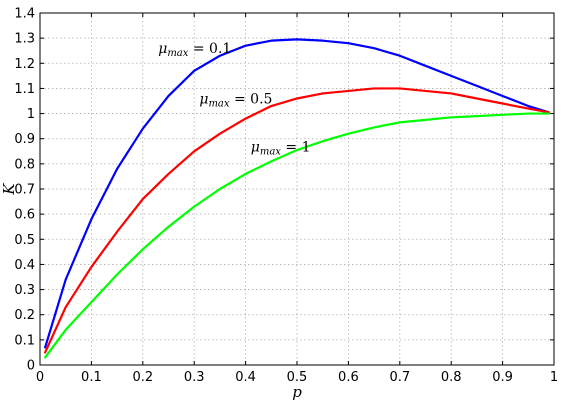 The width and height of the screenshot is (582, 400). What do you see at coordinates (24, 164) in the screenshot?
I see `y-tick-label: 0.8` at bounding box center [24, 164].